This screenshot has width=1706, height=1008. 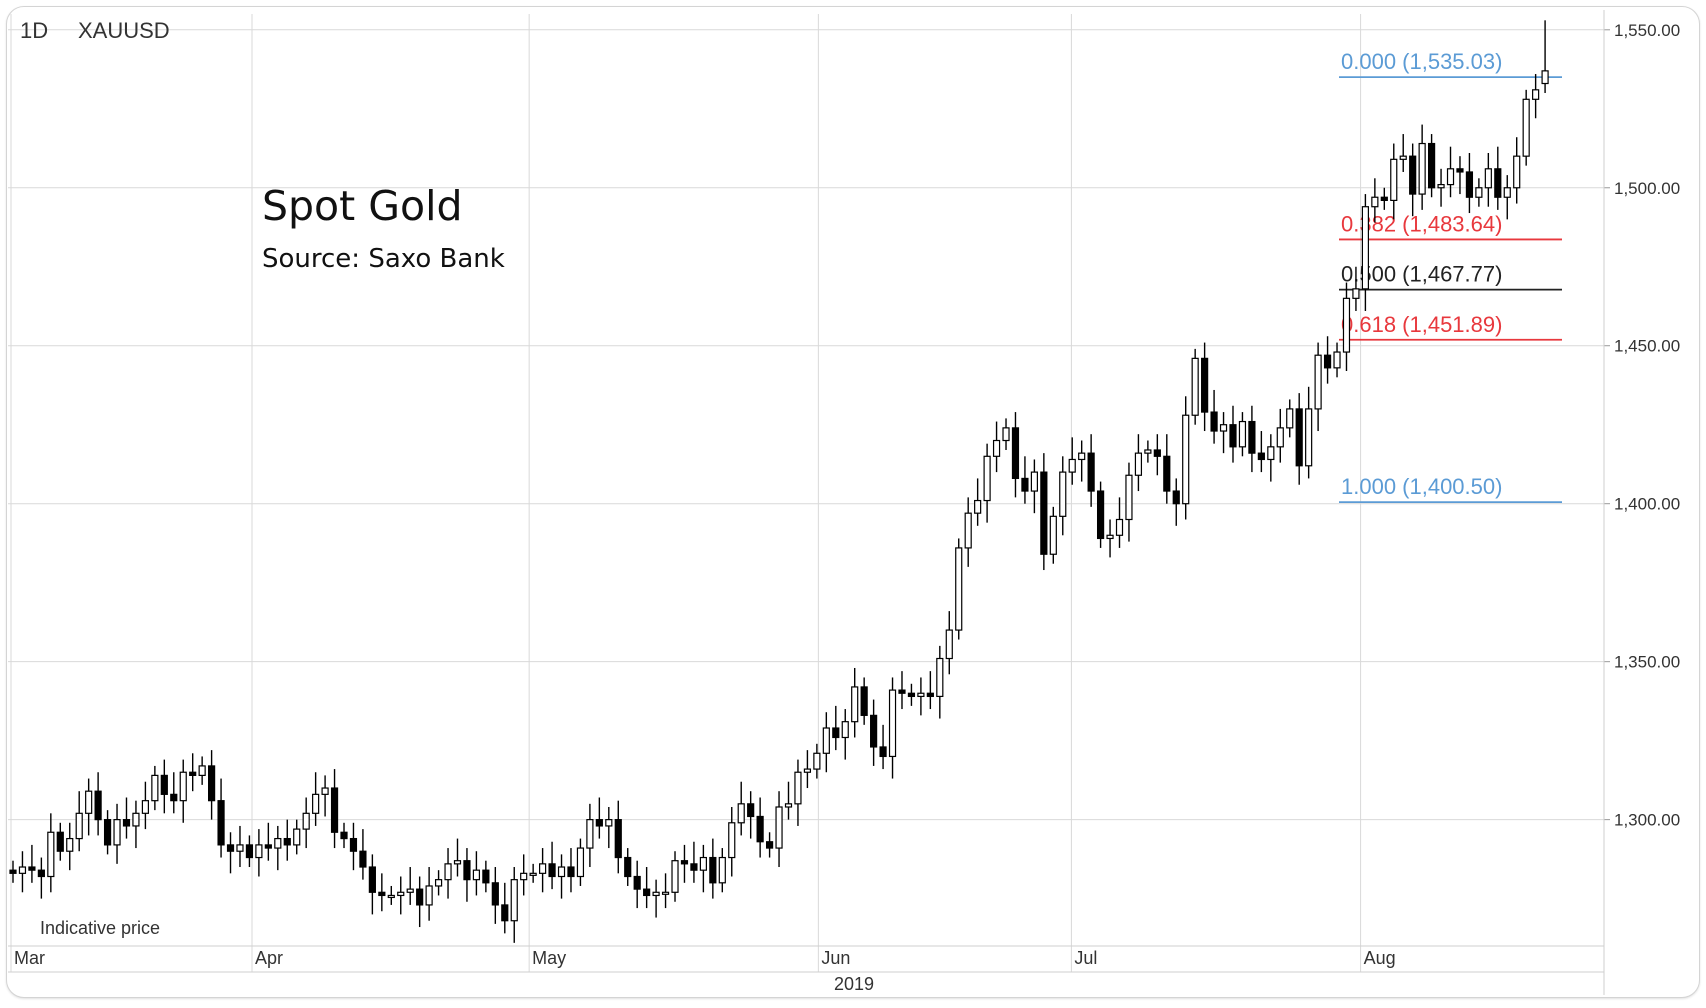 I want to click on x-tick-label: Mar, so click(x=29, y=958).